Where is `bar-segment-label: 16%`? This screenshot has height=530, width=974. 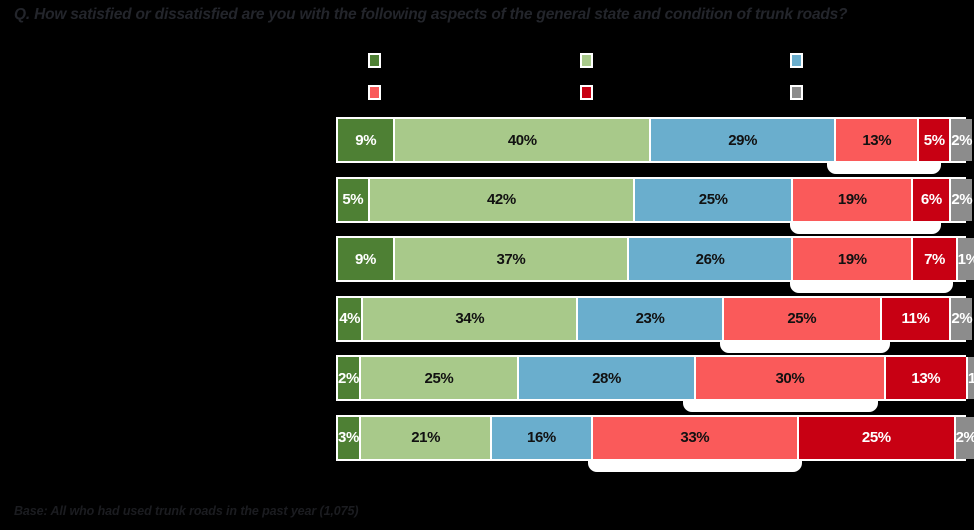 bar-segment-label: 16% is located at coordinates (541, 437).